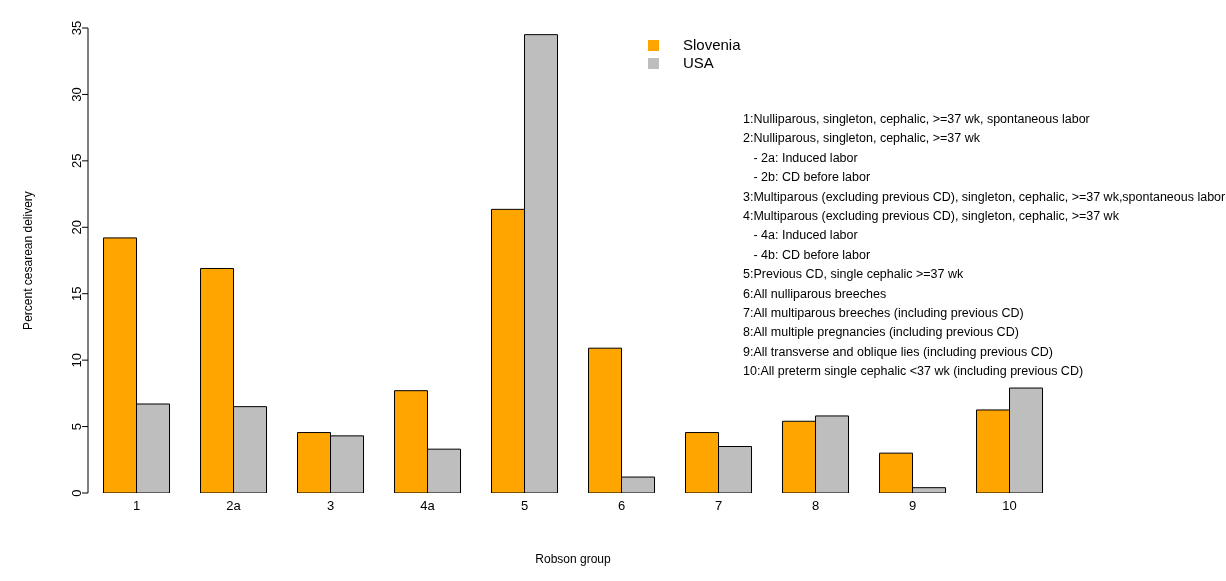 Image resolution: width=1226 pixels, height=581 pixels. I want to click on annotation: 1:Nulliparous, singleton, cephalic, >=37 wk, spontaneous labor, so click(917, 119).